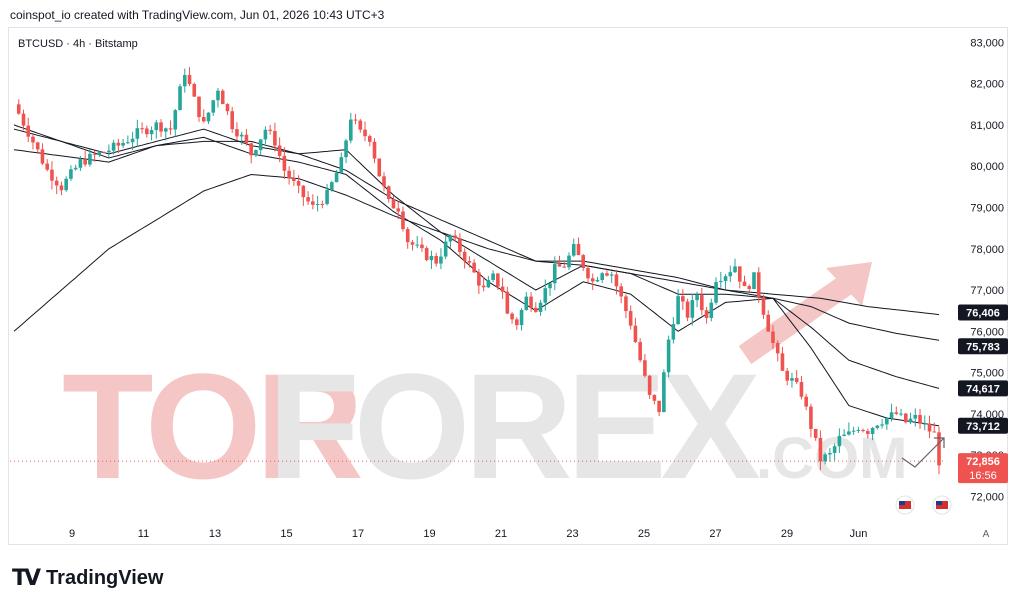  Describe the element at coordinates (983, 427) in the screenshot. I see `ma-fastest-badge-label: 73,712` at that location.